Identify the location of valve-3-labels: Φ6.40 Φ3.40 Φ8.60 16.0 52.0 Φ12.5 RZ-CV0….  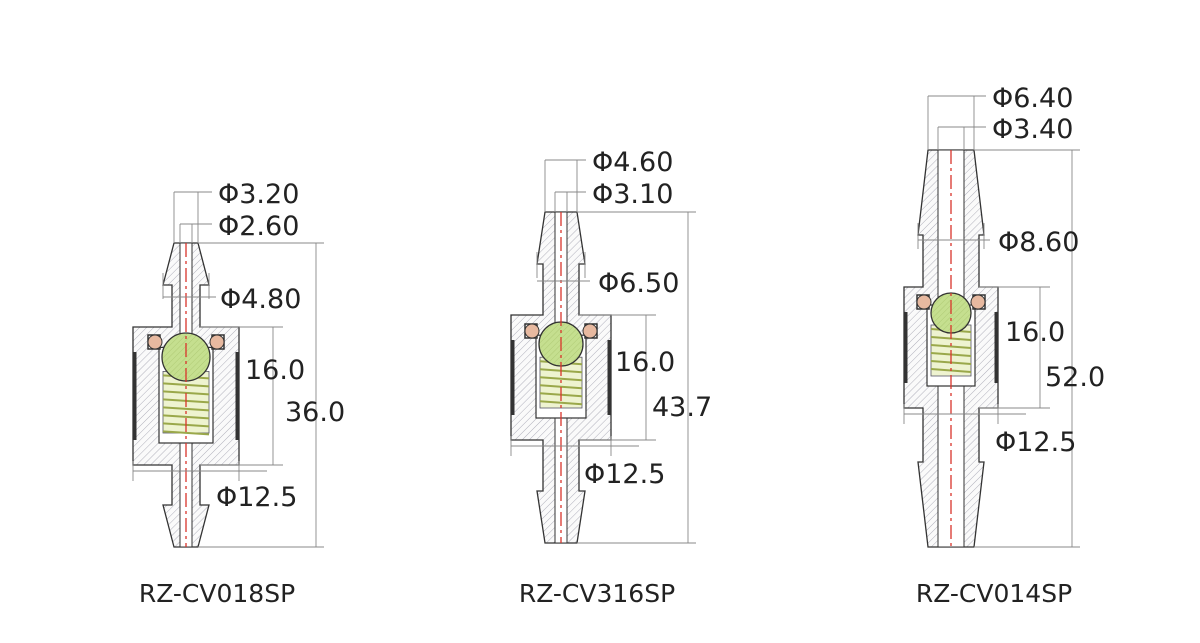
(1010, 345).